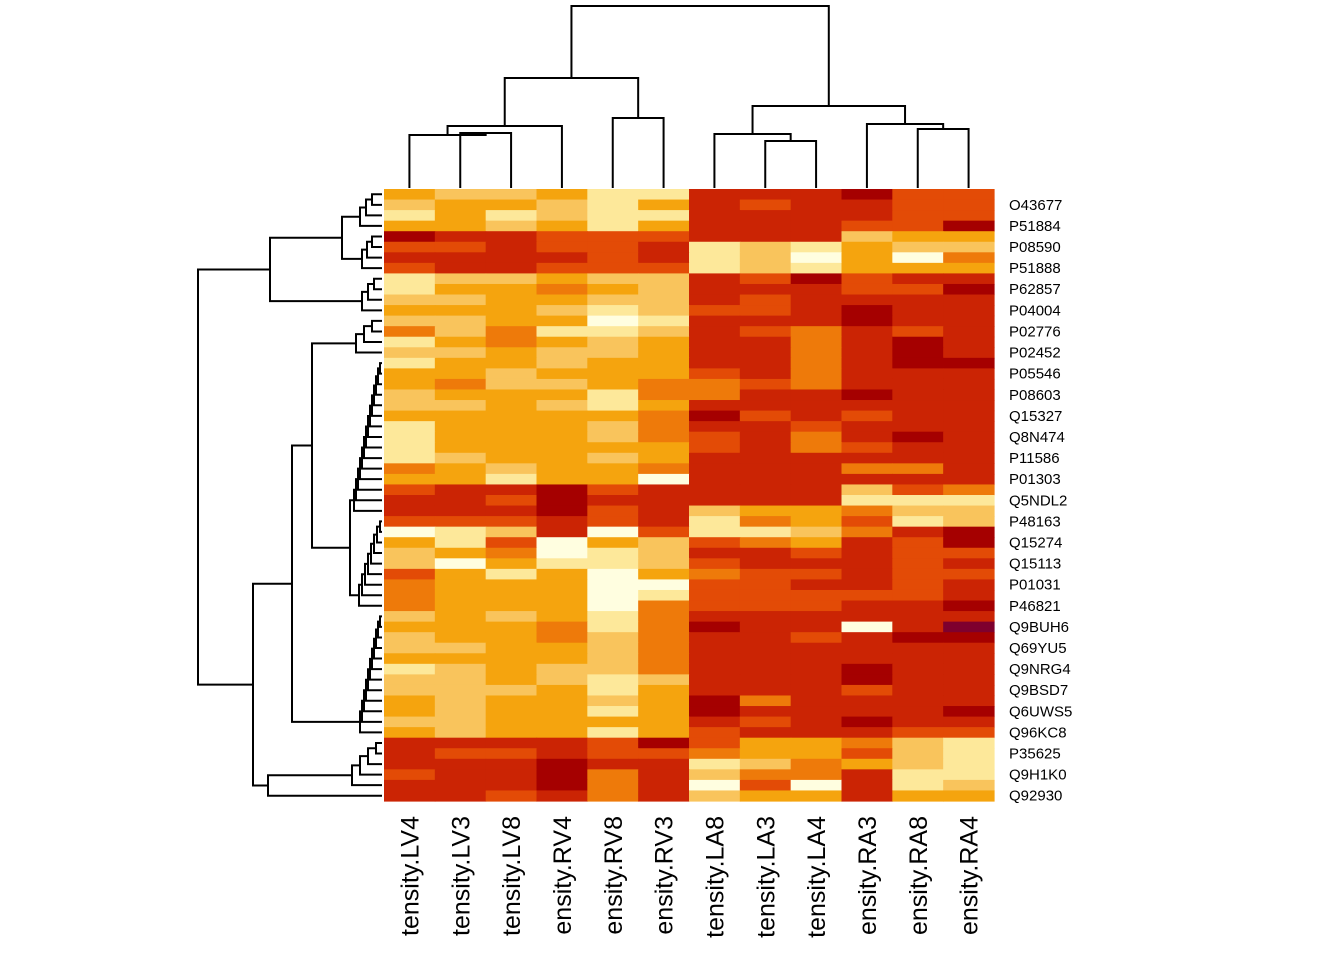 This screenshot has height=960, width=1344. What do you see at coordinates (970, 875) in the screenshot?
I see `column-label: ensity.RA4` at bounding box center [970, 875].